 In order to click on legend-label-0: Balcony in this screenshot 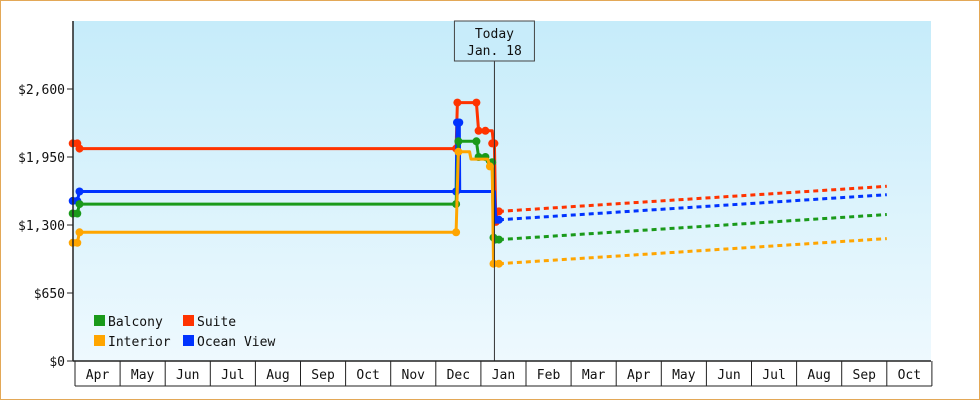, I will do `click(135, 322)`.